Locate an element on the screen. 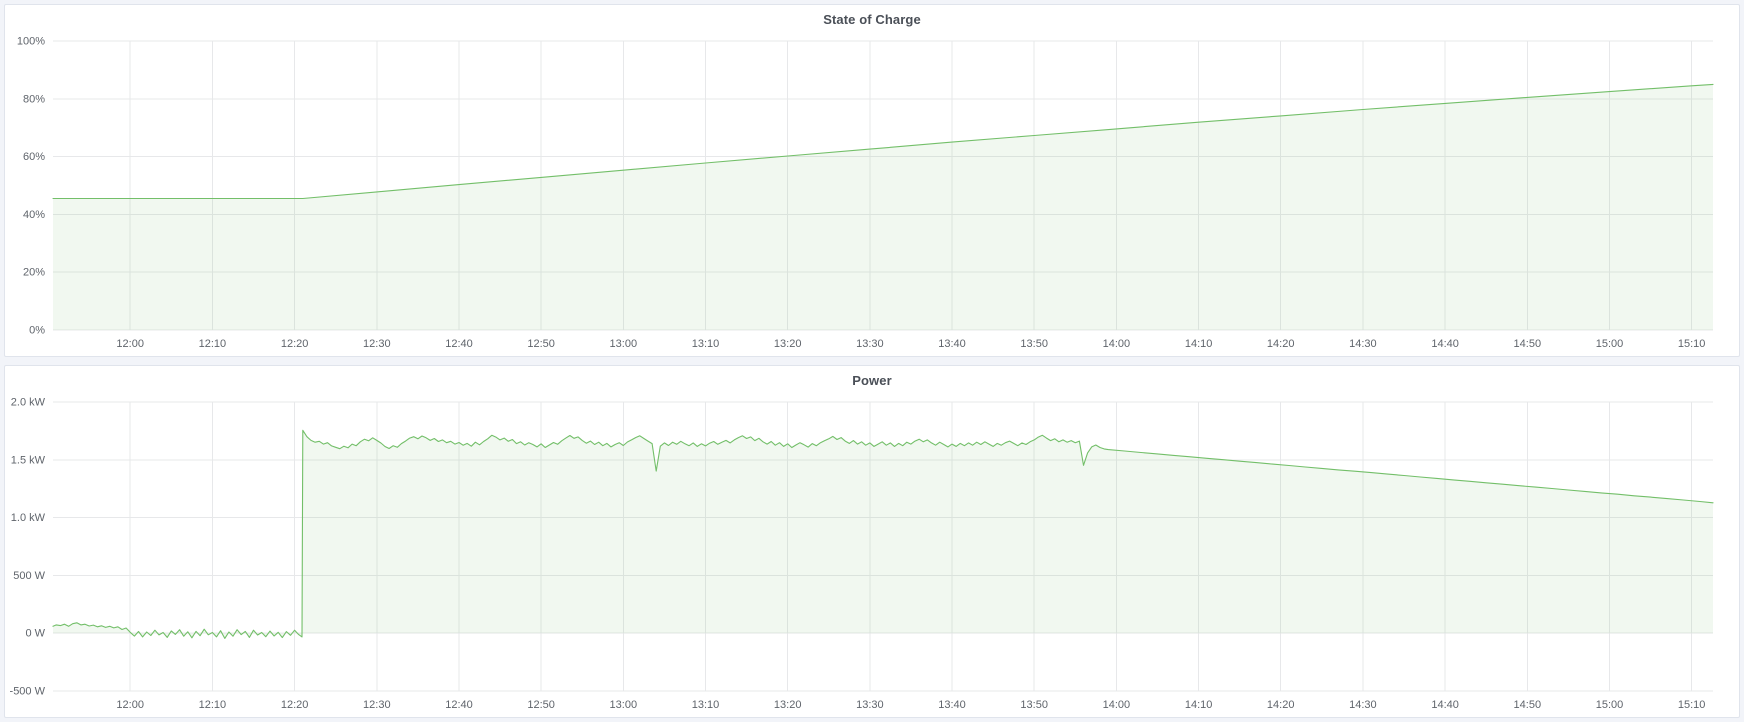 The width and height of the screenshot is (1744, 722). svg-text: 1.0 kW is located at coordinates (28, 518).